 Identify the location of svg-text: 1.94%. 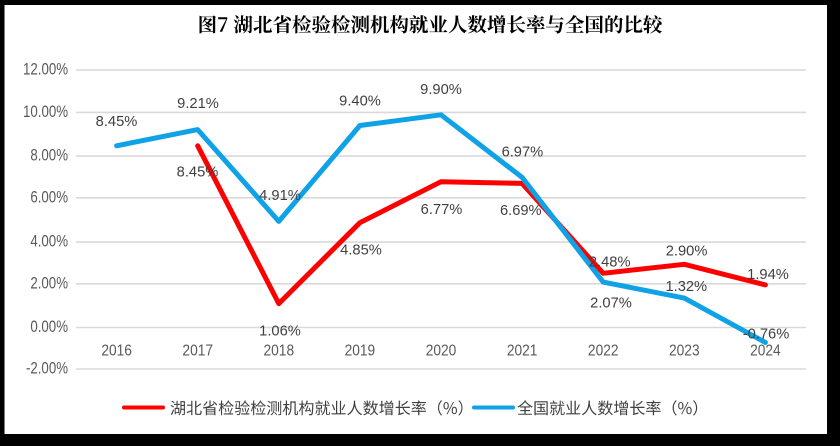
(768, 275).